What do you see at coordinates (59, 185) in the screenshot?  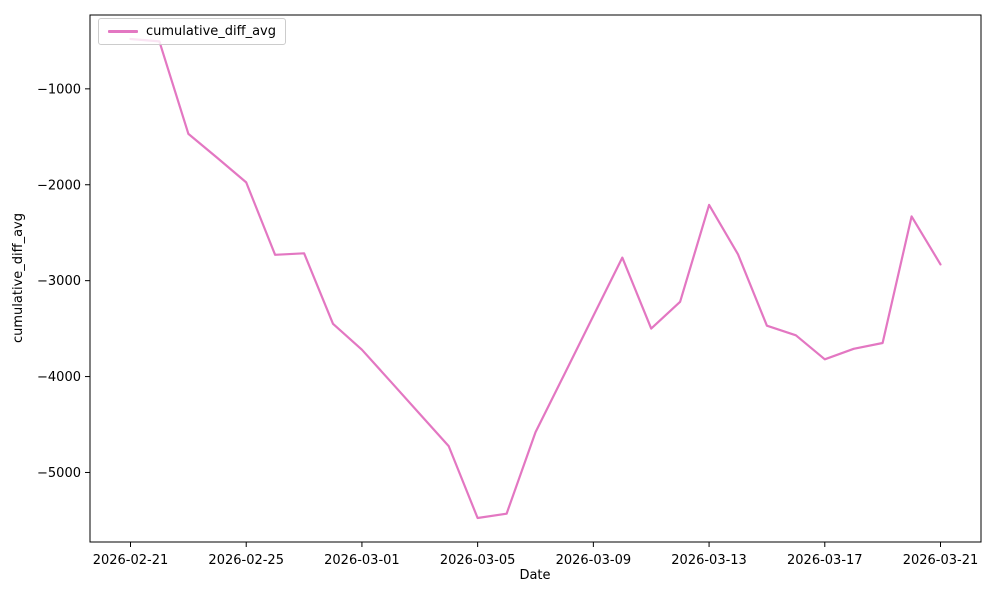 I see `y-tick-label: −2000` at bounding box center [59, 185].